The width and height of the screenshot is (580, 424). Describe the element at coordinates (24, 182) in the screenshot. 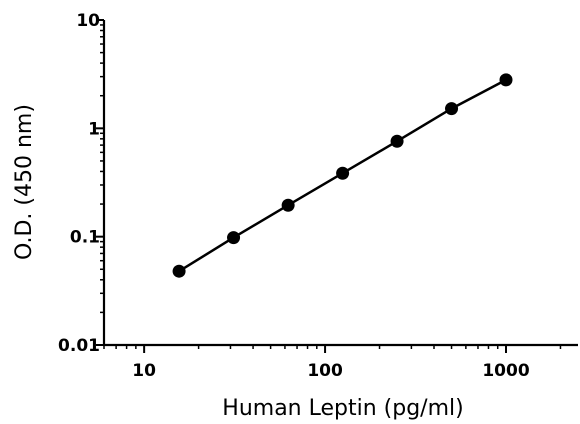

I see `y-axis-title: O.D. (450 nm)` at that location.